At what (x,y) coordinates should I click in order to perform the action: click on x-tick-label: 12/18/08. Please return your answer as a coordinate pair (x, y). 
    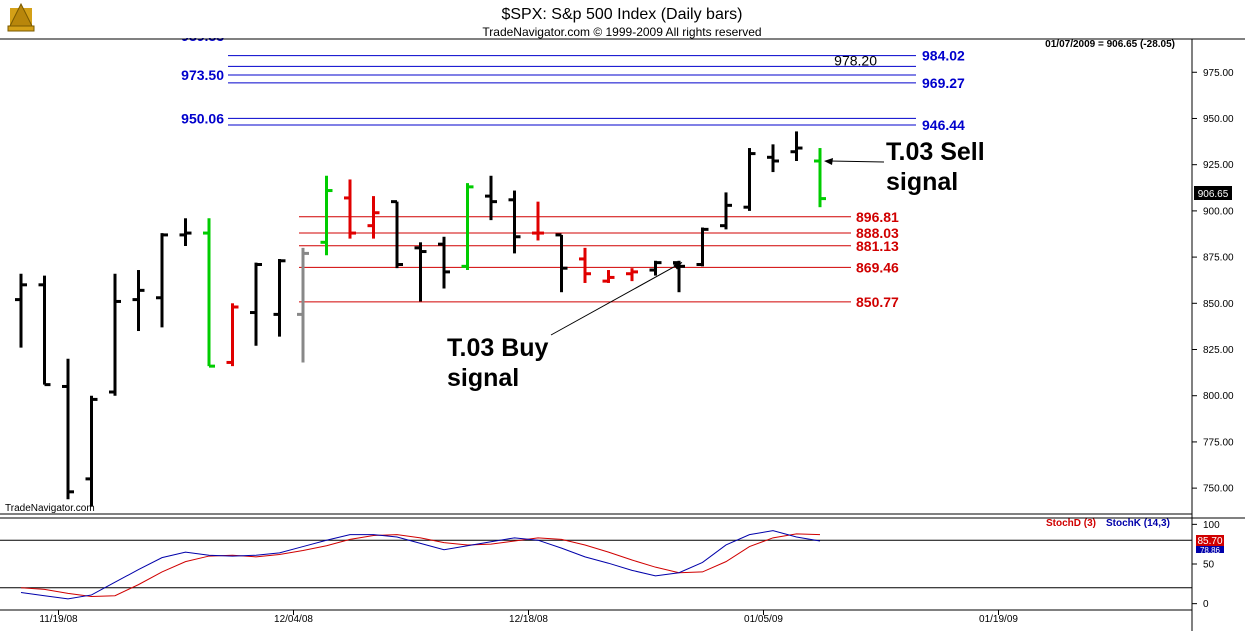
    Looking at the image, I should click on (528, 619).